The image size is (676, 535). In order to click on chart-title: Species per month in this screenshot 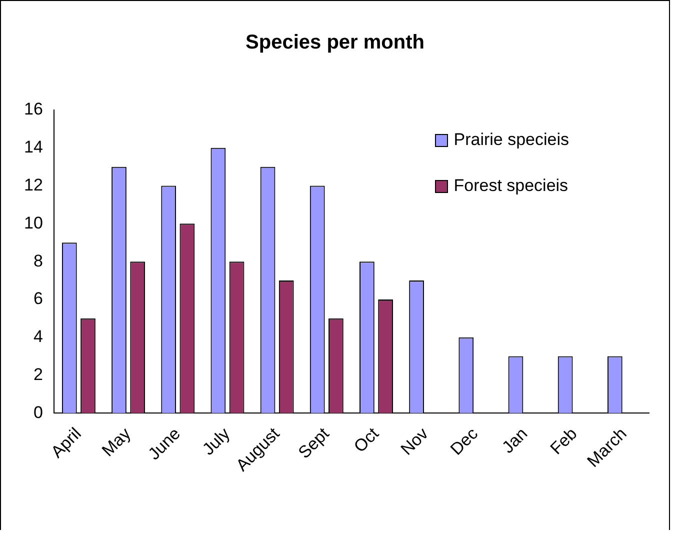, I will do `click(335, 43)`.